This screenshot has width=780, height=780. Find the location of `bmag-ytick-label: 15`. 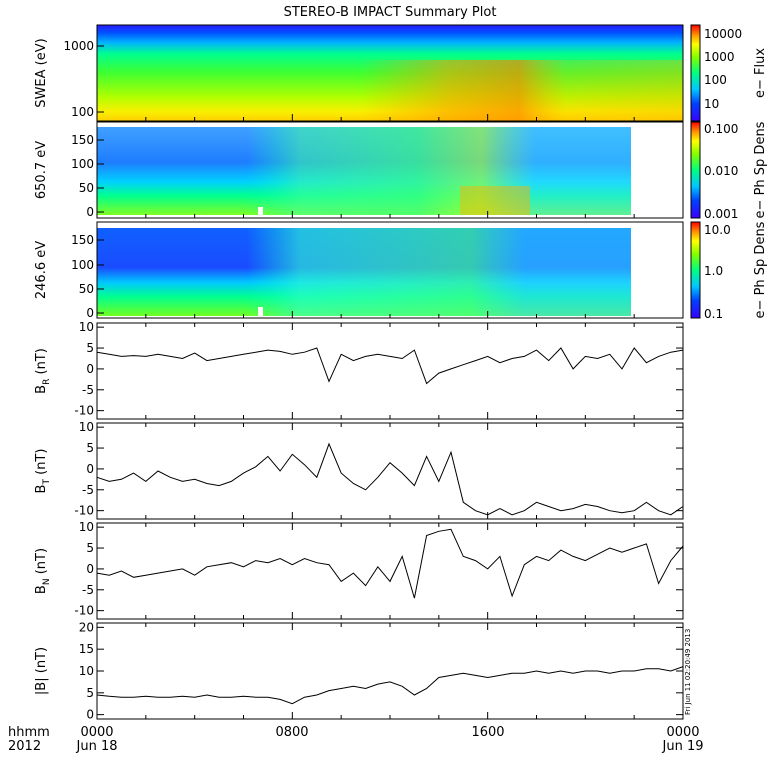

bmag-ytick-label: 15 is located at coordinates (86, 649).